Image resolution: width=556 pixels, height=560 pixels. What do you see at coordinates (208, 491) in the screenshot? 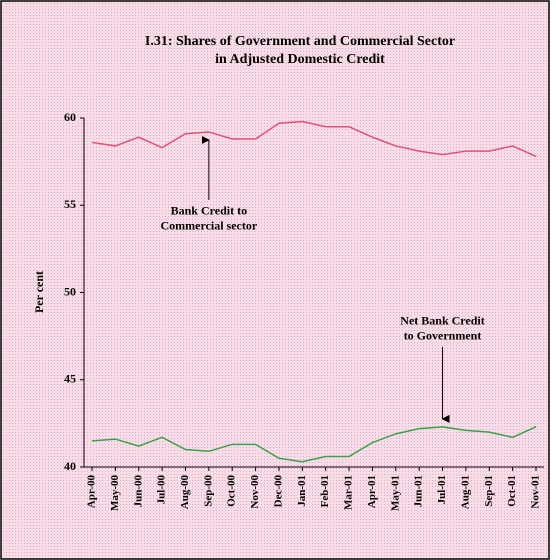
I see `x-tick-label: Sep-00` at bounding box center [208, 491].